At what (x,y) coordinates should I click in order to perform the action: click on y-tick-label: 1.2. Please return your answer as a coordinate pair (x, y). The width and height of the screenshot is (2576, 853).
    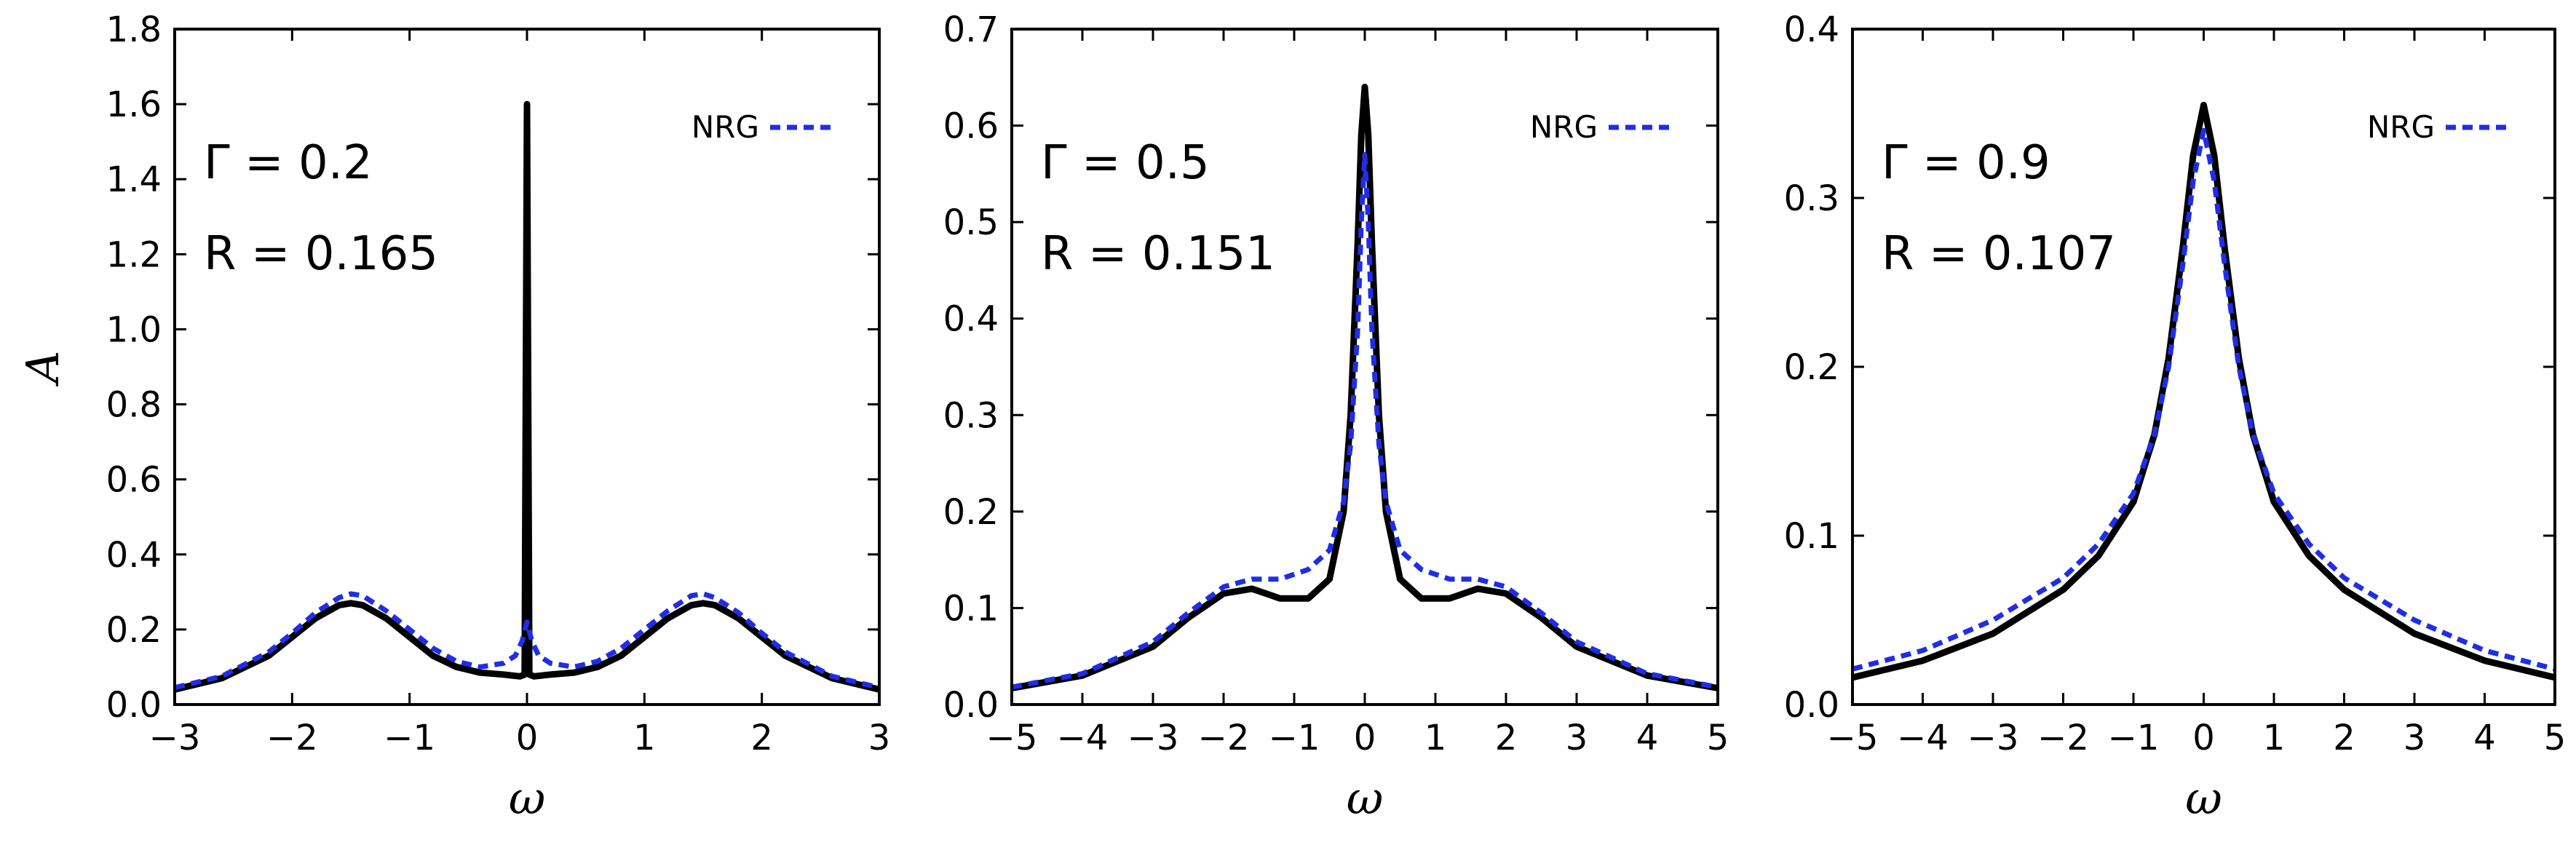
    Looking at the image, I should click on (134, 254).